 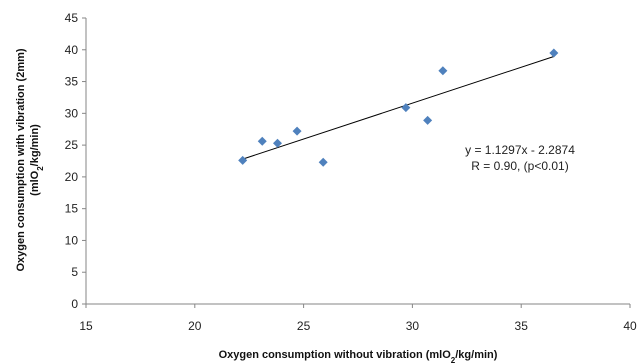 I want to click on y-tick-label: 40, so click(x=72, y=50).